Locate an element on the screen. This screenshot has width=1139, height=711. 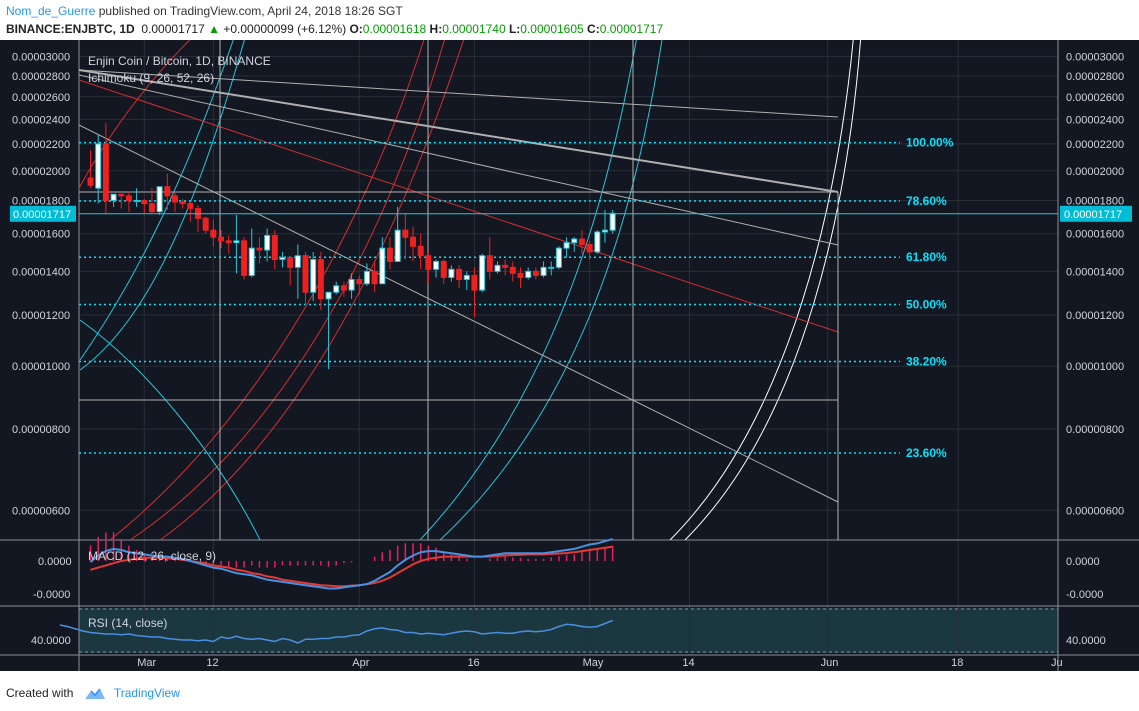
tradingview-logo-icon is located at coordinates (94, 693).